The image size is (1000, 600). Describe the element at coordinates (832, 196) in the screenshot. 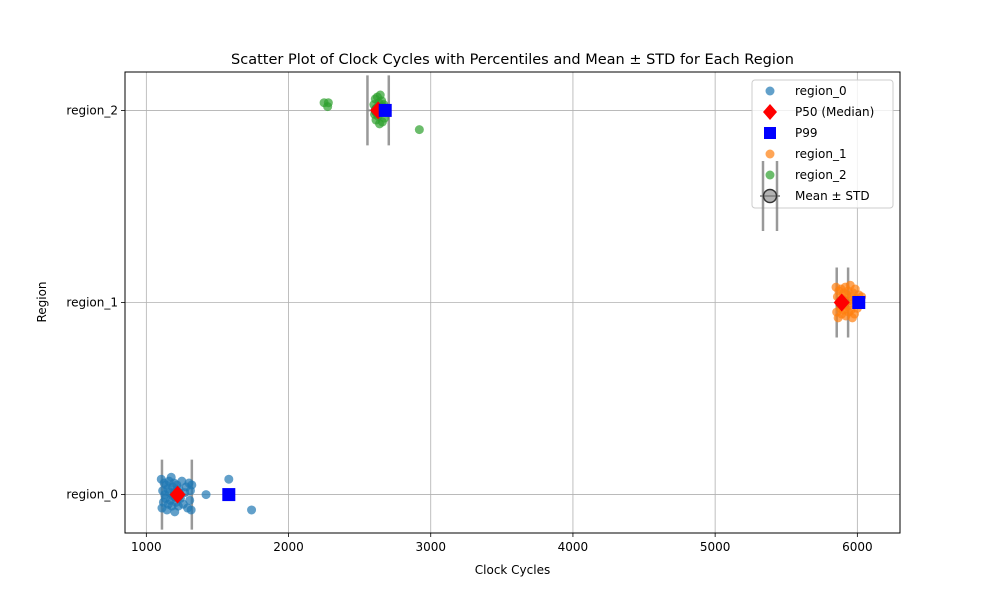

I see `legend-label: Mean ± STD` at that location.